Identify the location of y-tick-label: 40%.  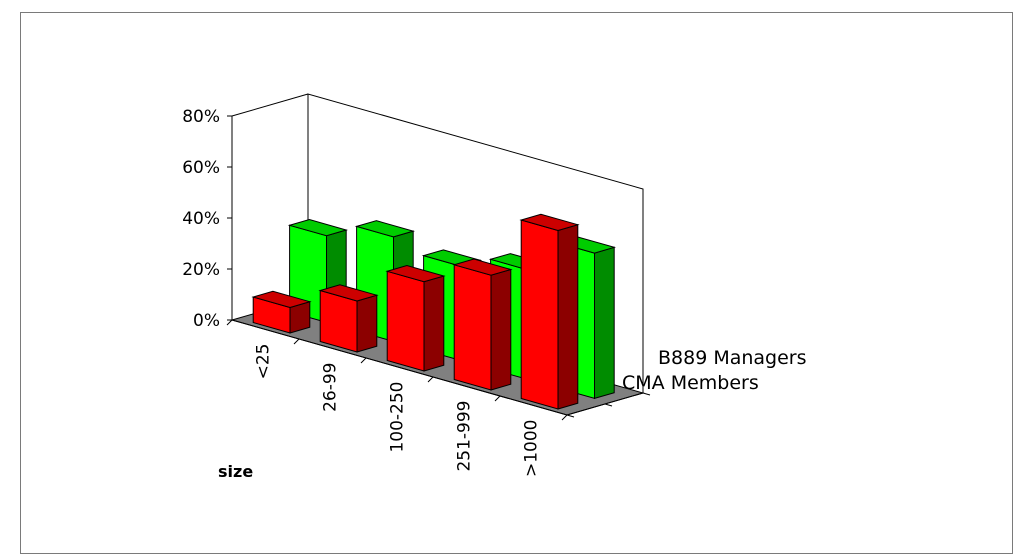
(201, 219).